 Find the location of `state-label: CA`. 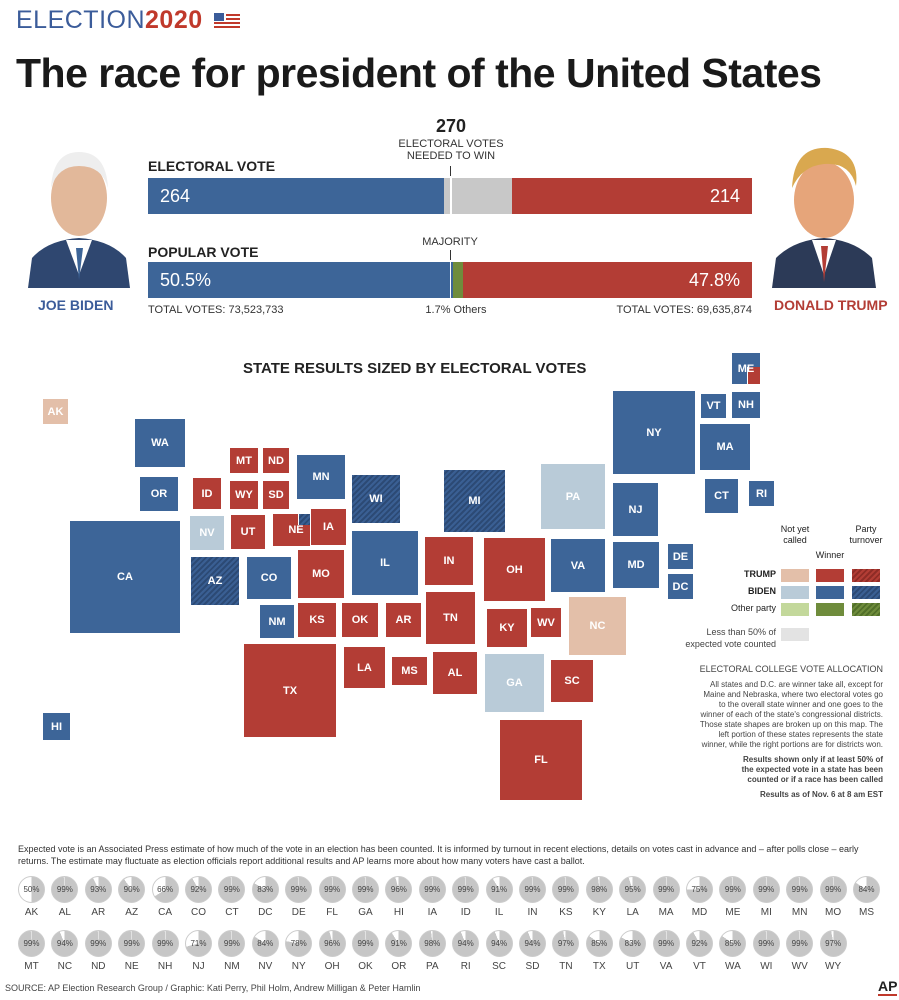

state-label: CA is located at coordinates (125, 577).